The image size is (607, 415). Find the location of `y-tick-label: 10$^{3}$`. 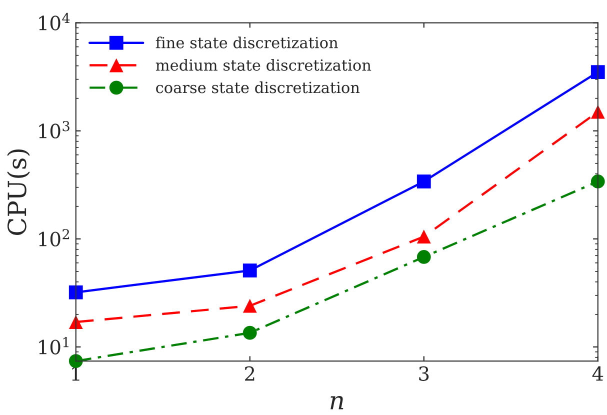

y-tick-label: 10$^{3}$ is located at coordinates (54, 129).